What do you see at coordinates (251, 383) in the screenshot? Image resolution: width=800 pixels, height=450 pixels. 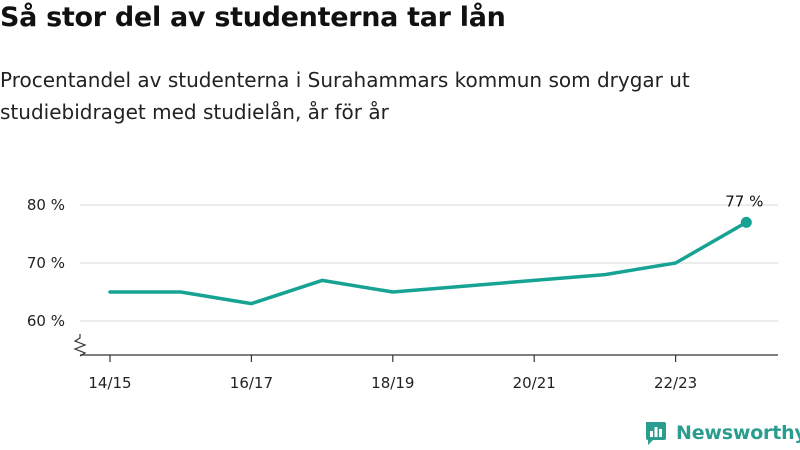 I see `x-tick-label: 16/17` at bounding box center [251, 383].